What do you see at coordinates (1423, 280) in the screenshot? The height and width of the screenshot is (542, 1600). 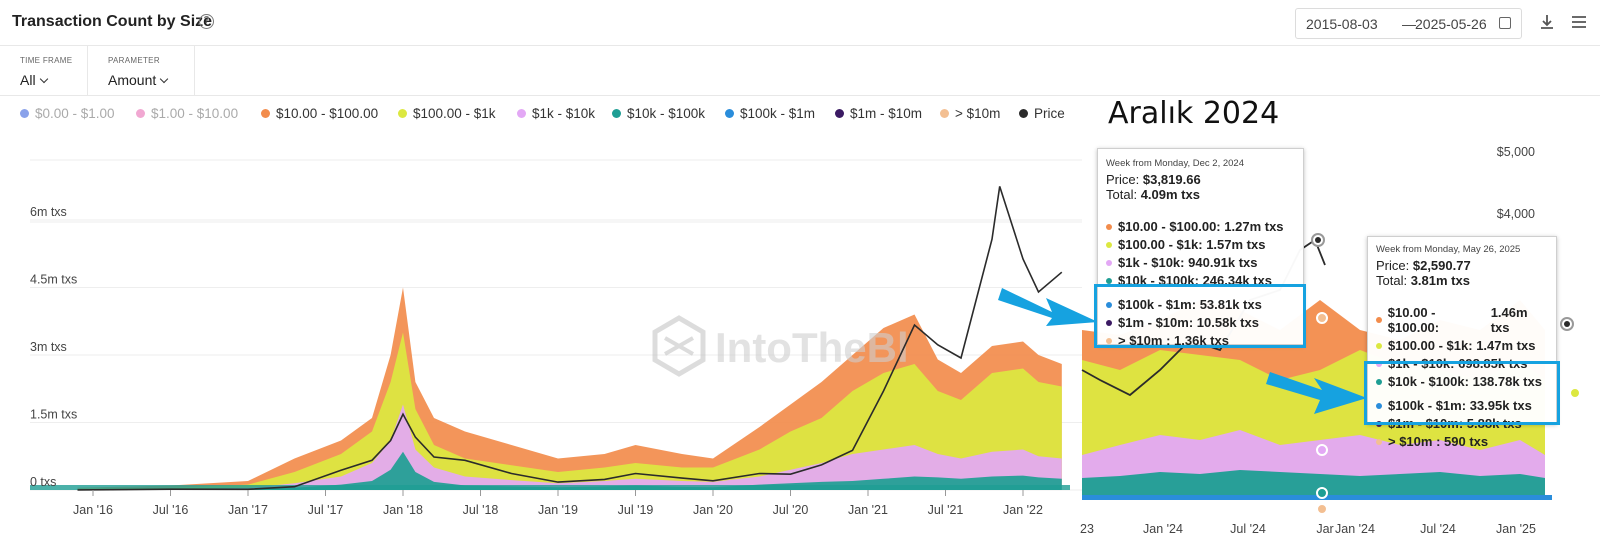 I see `tooltip-total: Total: 3.81m txs` at bounding box center [1423, 280].